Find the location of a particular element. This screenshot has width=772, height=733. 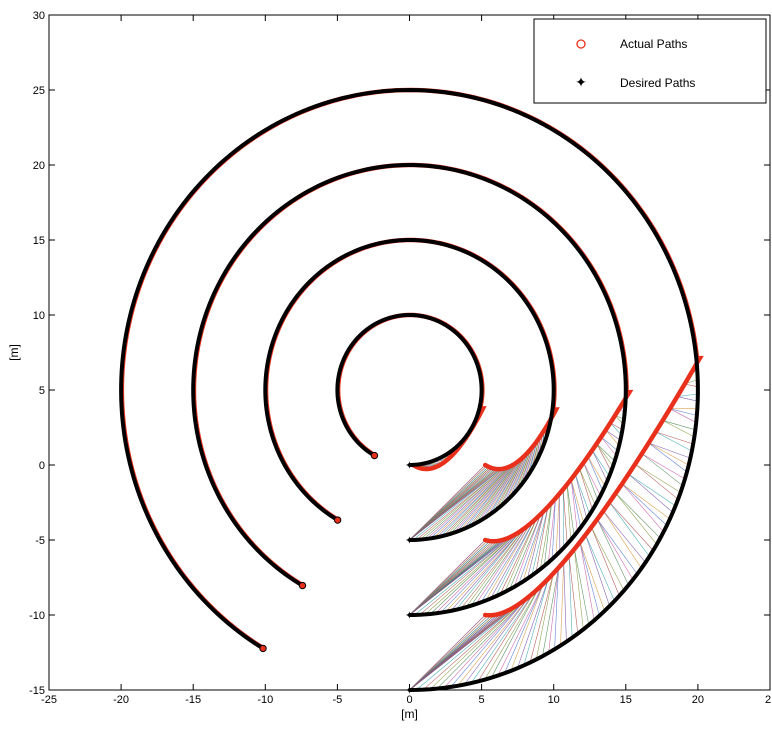

legend-marker-desired: ✦ is located at coordinates (581, 83).